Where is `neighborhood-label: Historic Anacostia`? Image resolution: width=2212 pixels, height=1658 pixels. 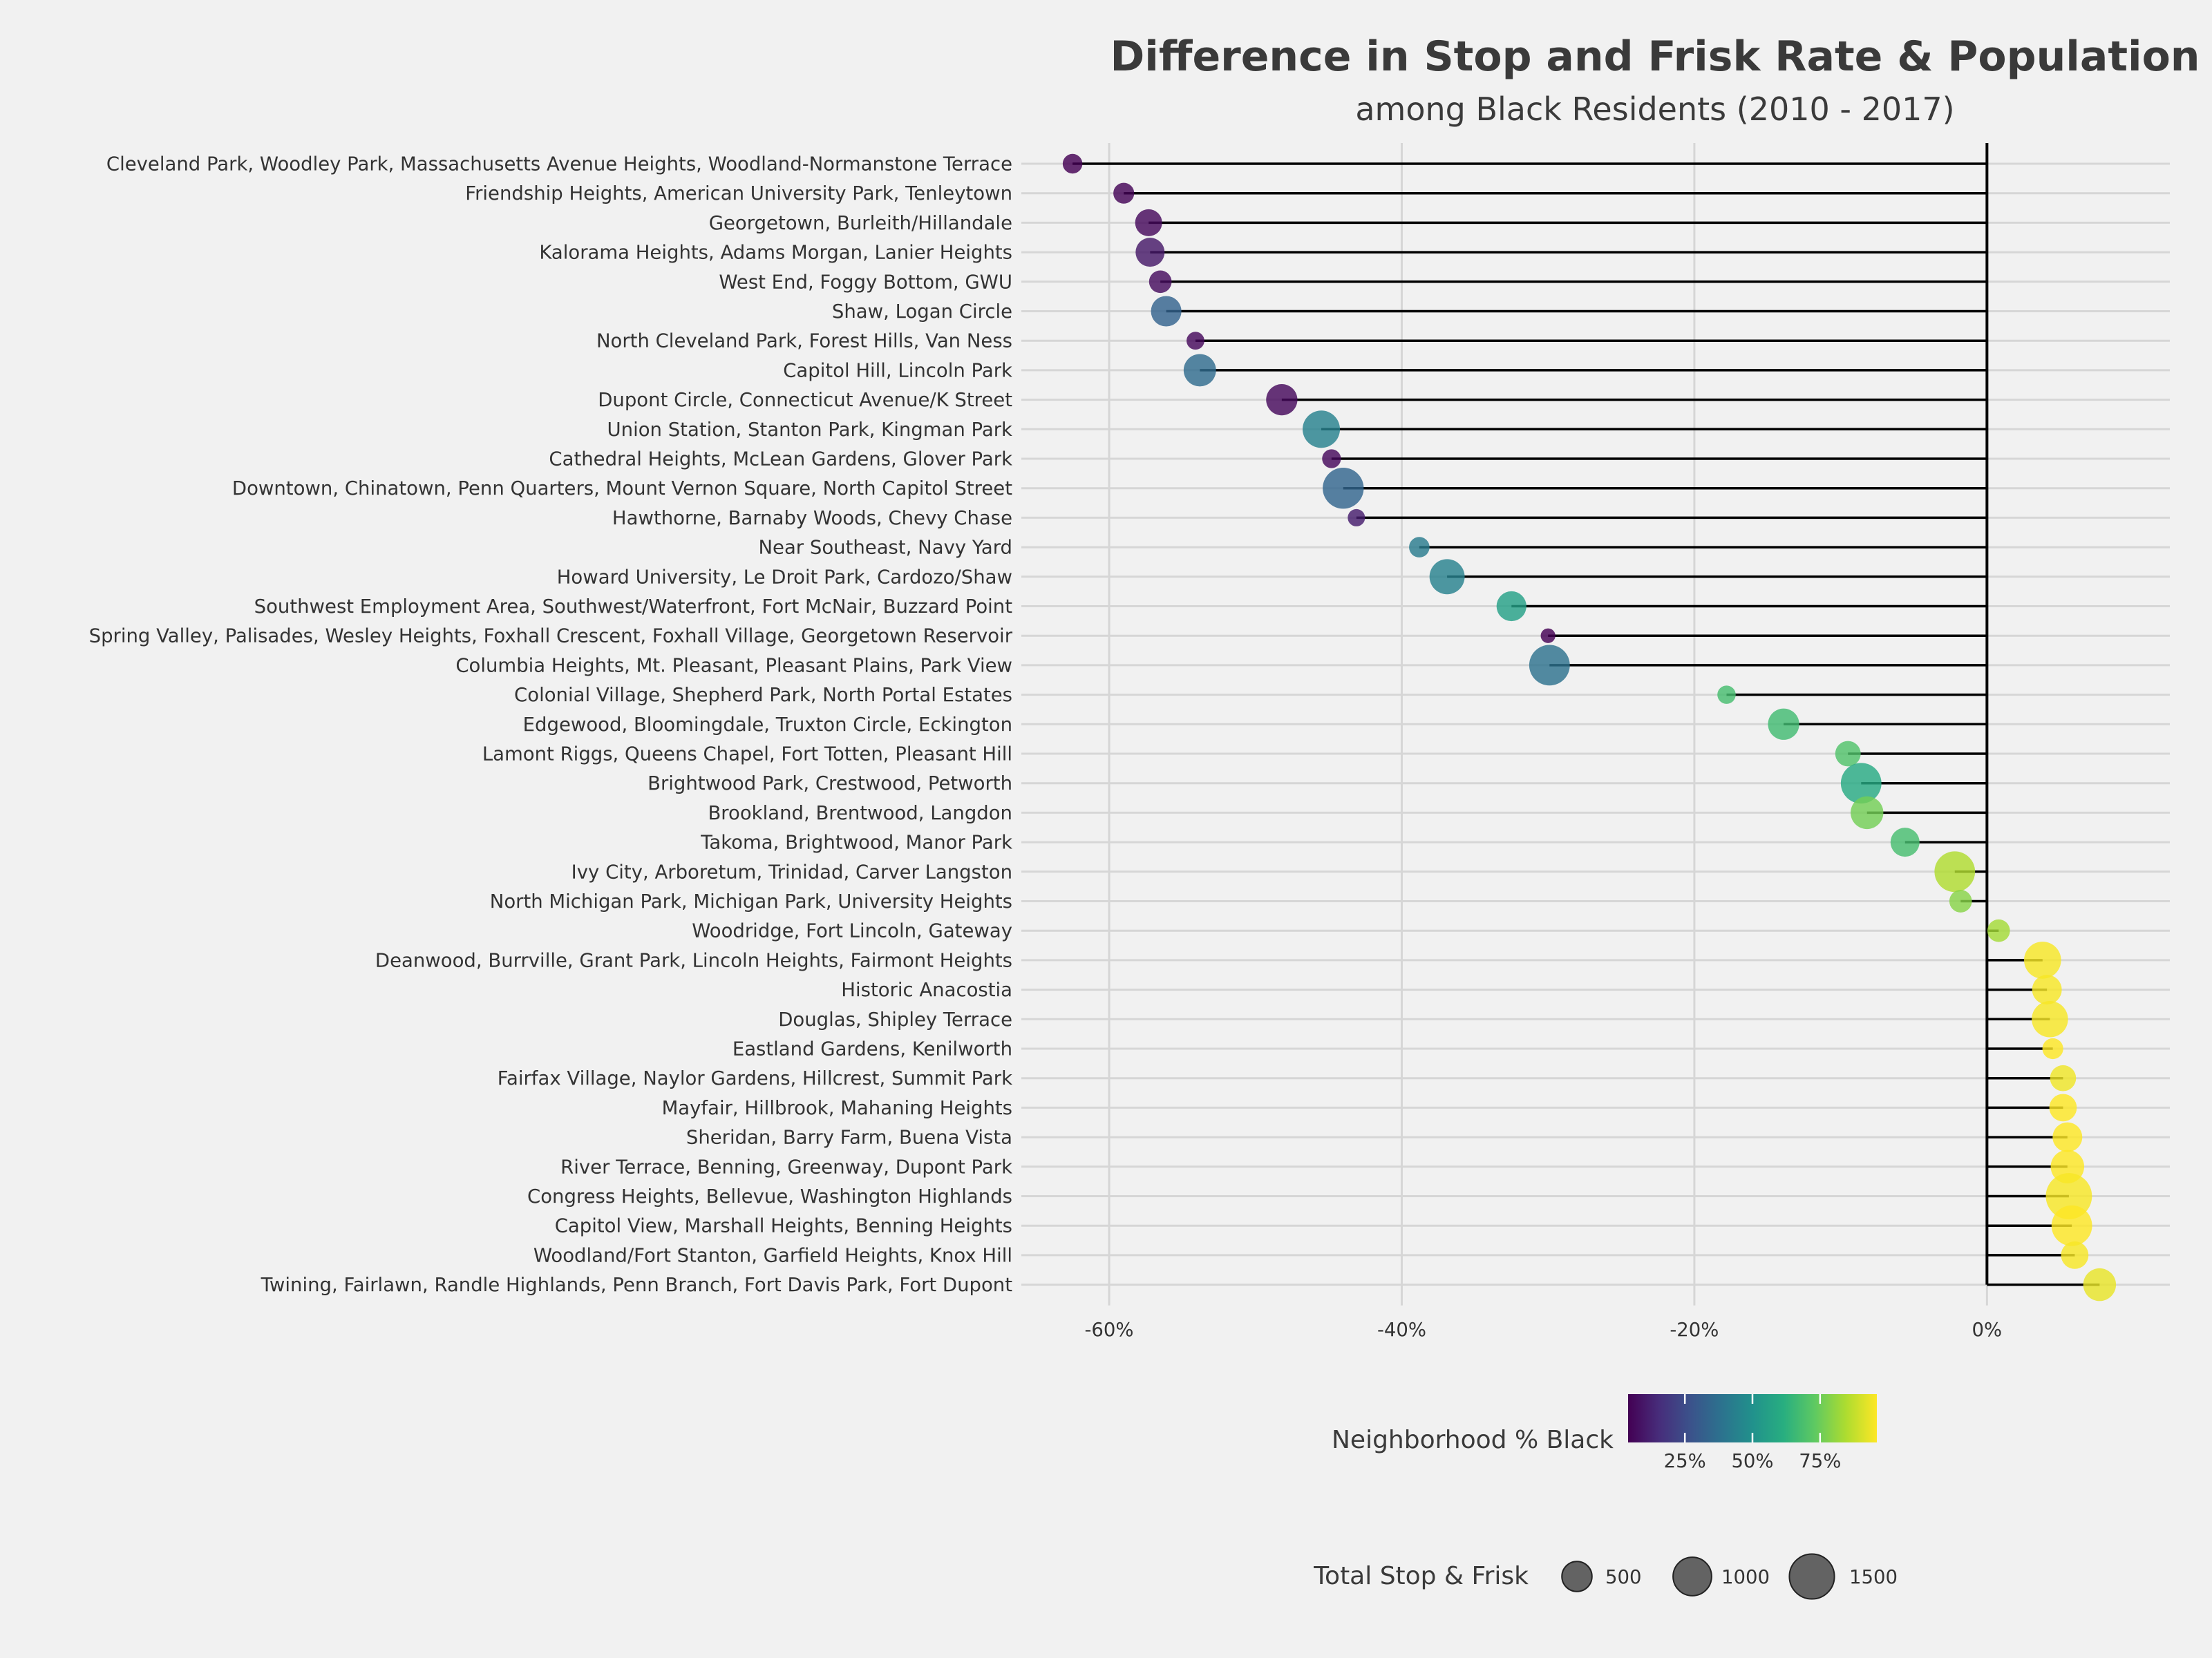
neighborhood-label: Historic Anacostia is located at coordinates (926, 990).